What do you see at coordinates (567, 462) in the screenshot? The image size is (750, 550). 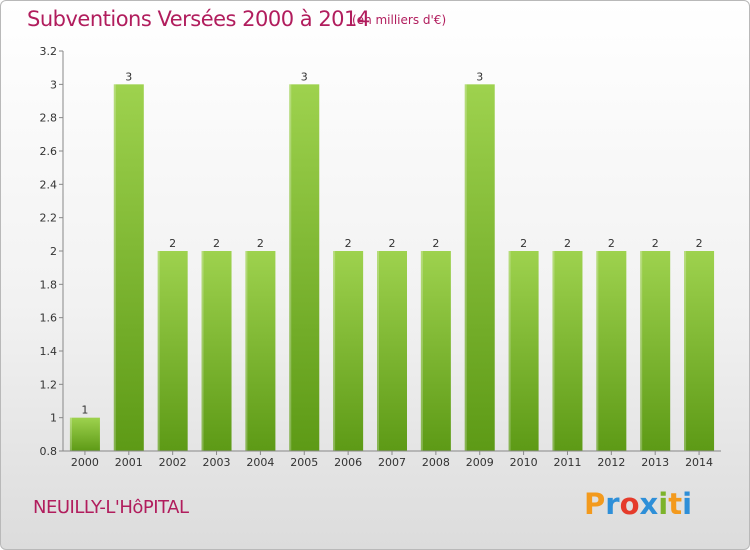 I see `x-tick-label: 2011` at bounding box center [567, 462].